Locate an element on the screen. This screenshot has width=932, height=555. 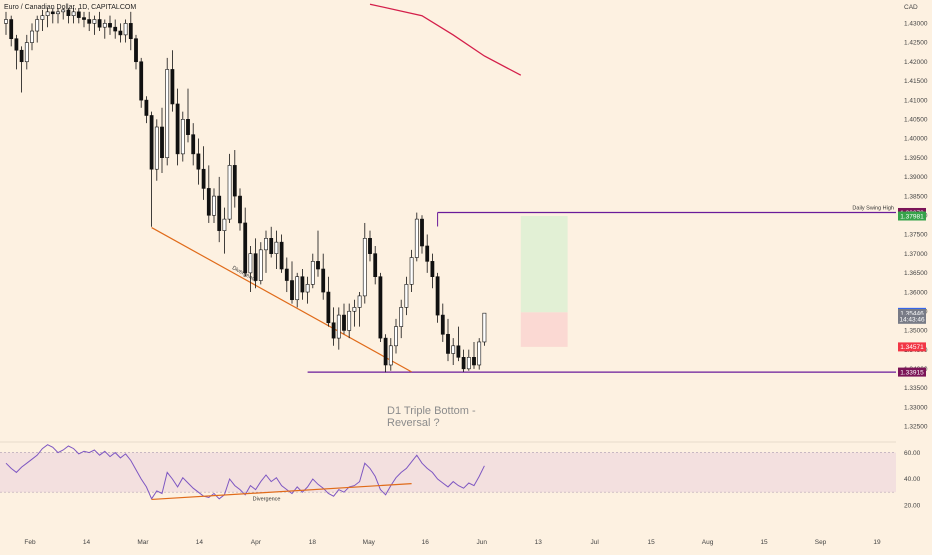
price-tag-bg is located at coordinates (912, 216).